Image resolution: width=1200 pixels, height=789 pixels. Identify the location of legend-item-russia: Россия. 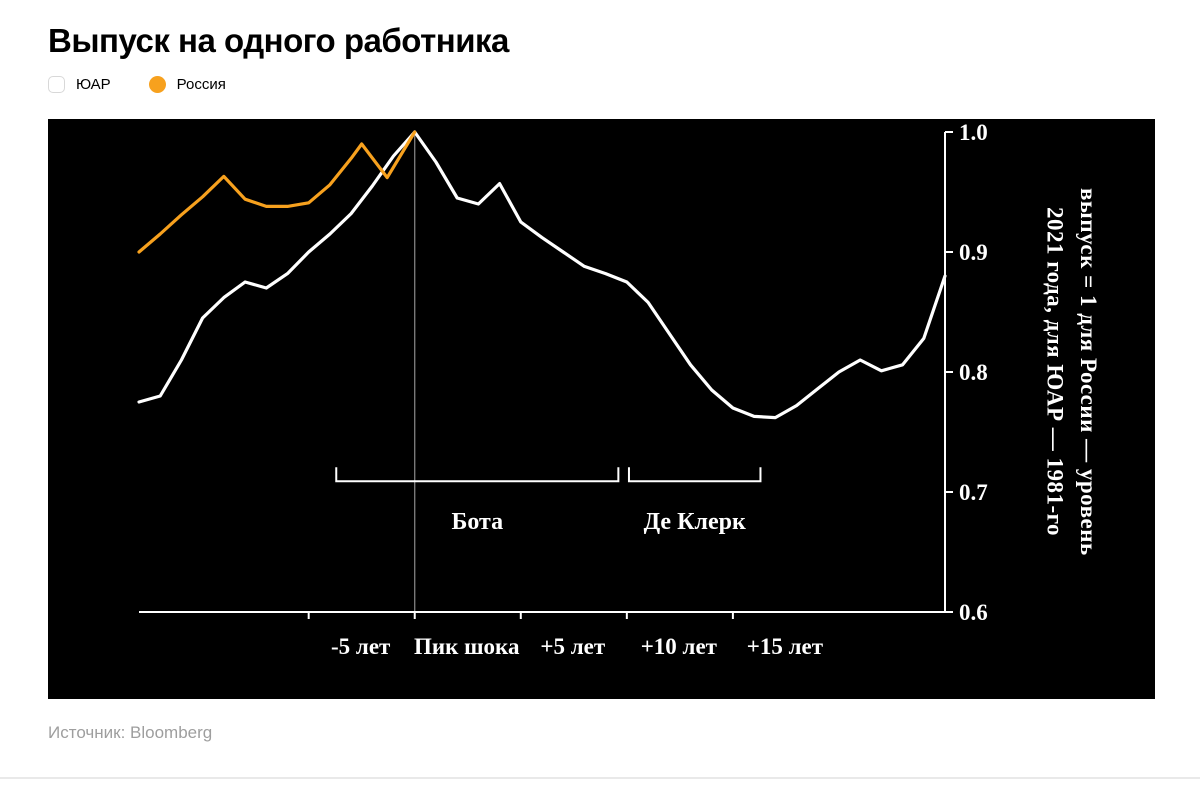
(187, 84).